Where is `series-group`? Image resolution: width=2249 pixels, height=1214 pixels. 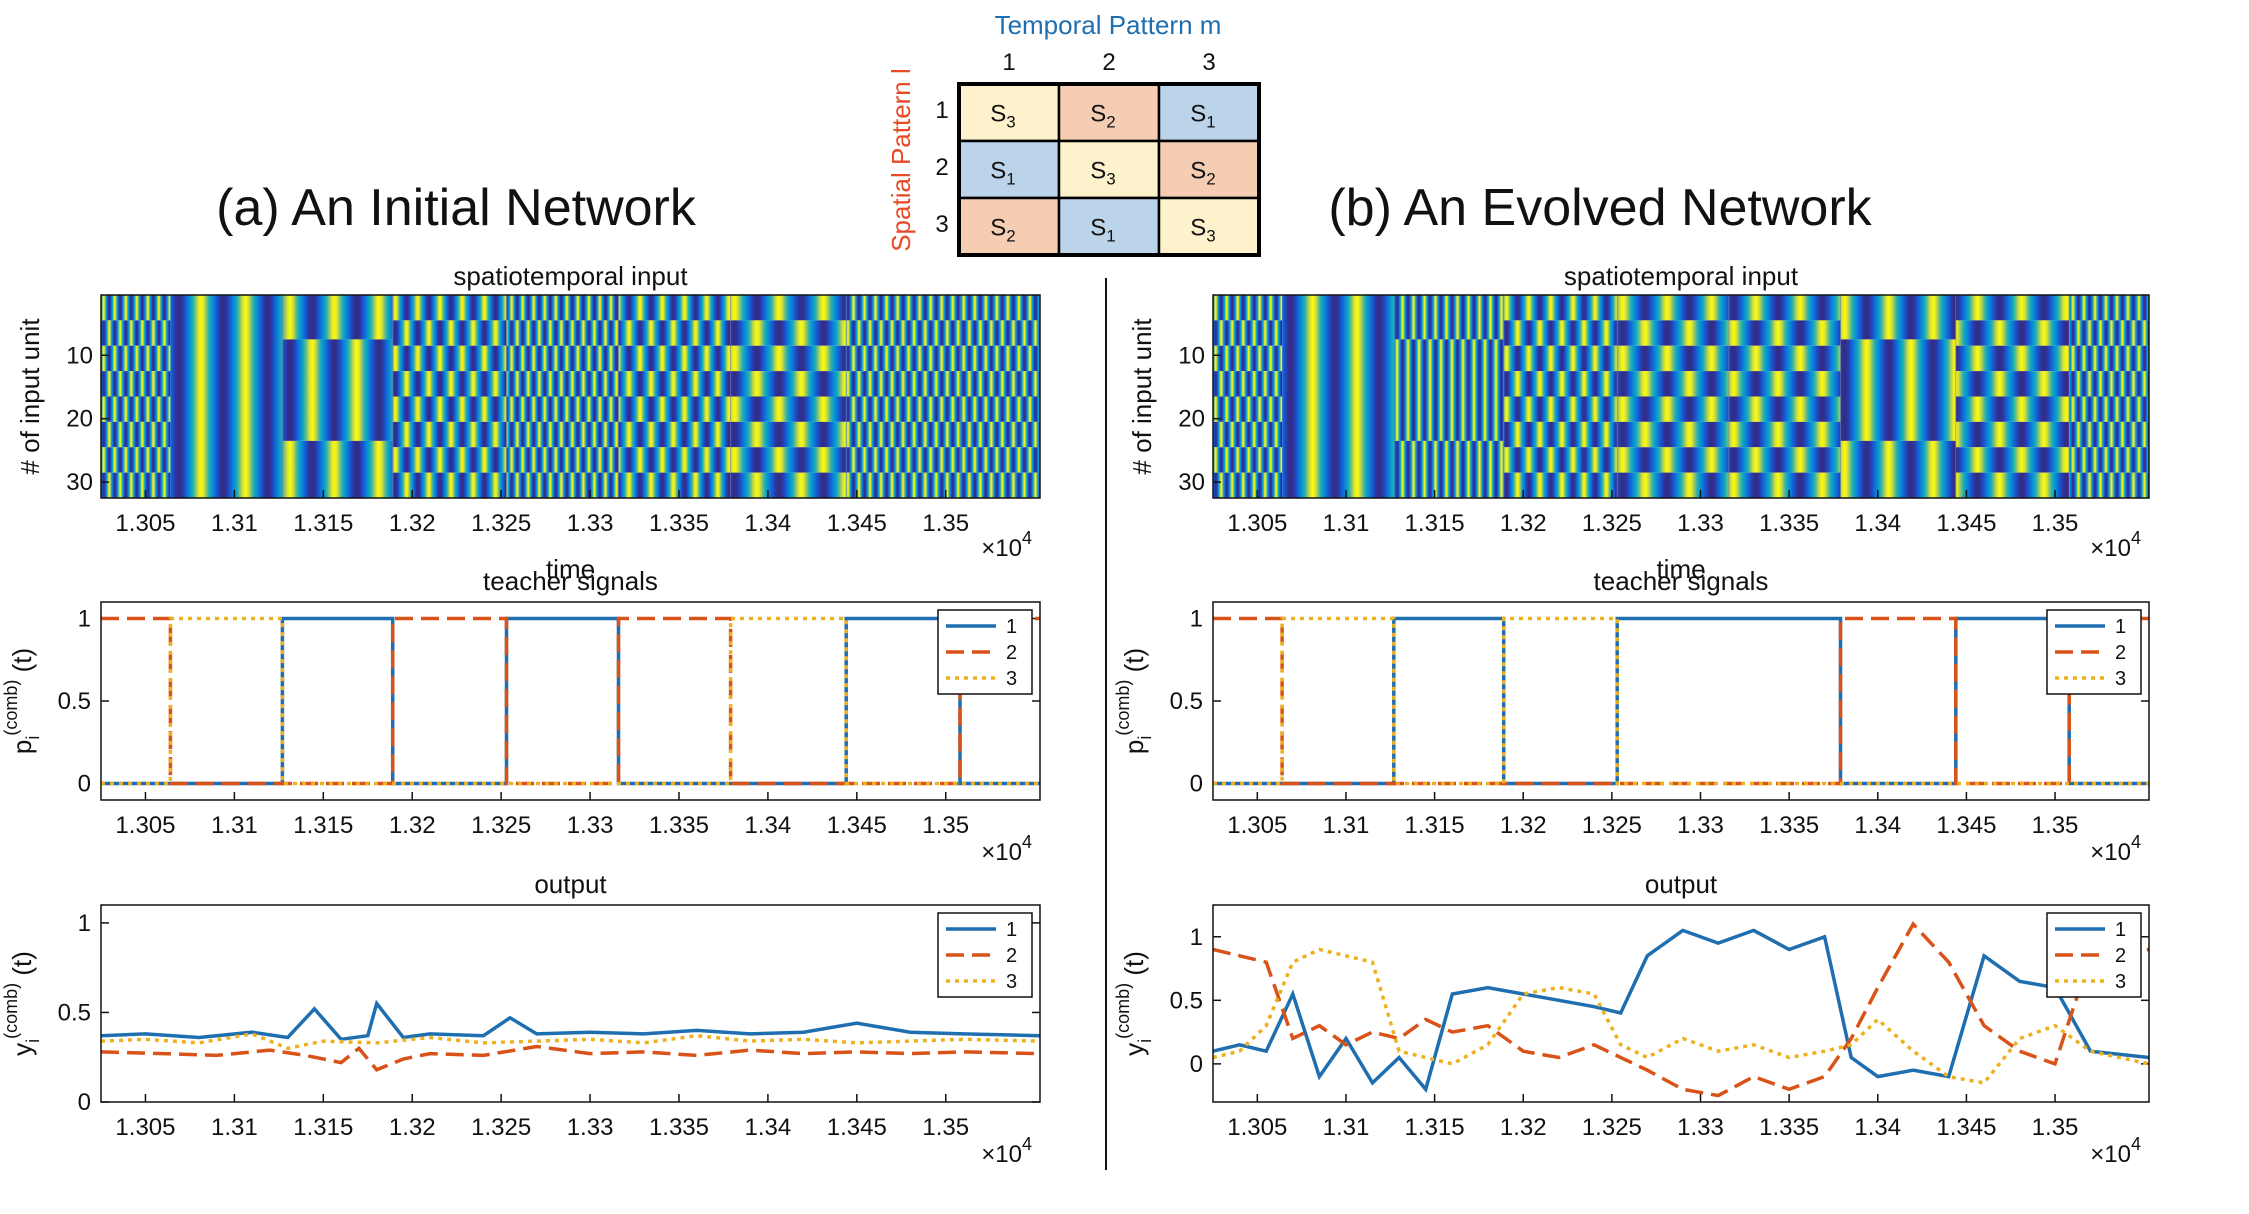 series-group is located at coordinates (570, 1035).